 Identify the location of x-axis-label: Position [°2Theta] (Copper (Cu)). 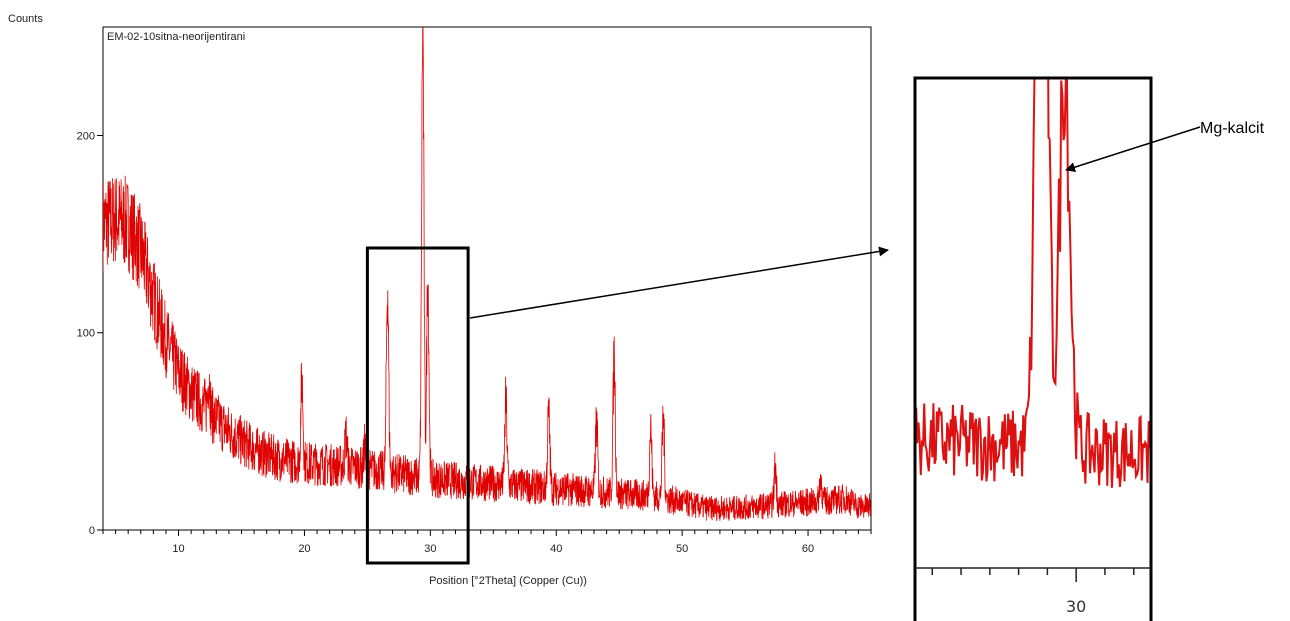
(508, 581).